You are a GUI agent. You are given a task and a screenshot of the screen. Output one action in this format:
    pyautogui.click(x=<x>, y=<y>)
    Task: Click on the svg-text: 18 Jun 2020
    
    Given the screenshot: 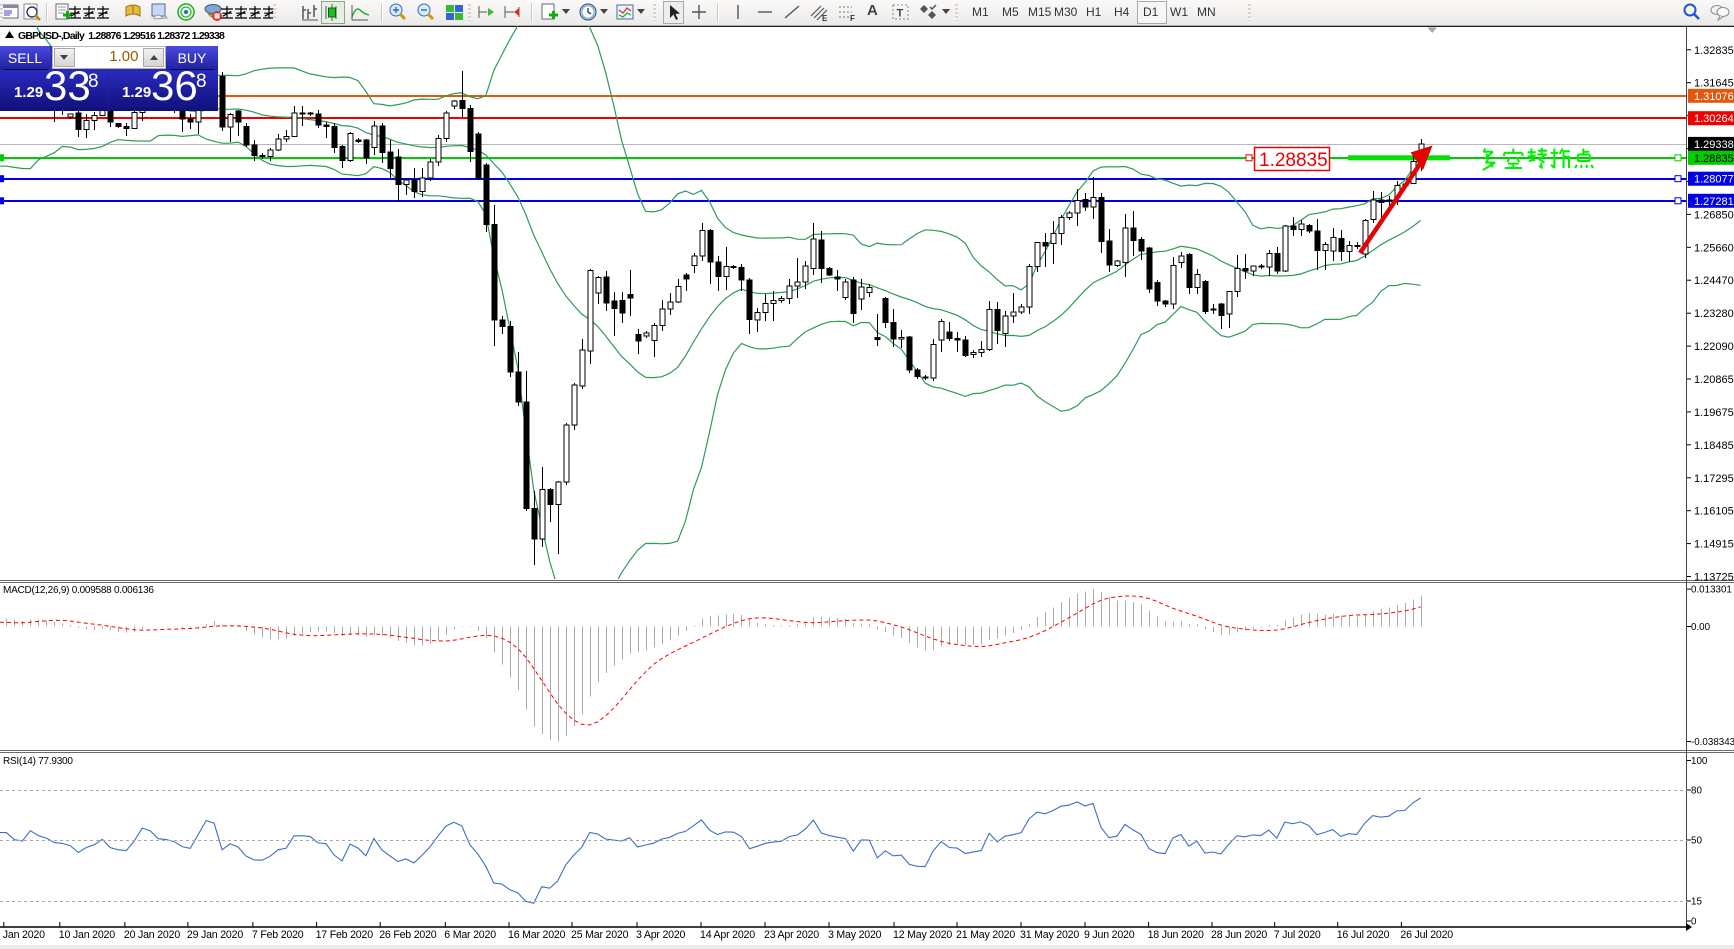 What is the action you would take?
    pyautogui.click(x=1176, y=935)
    